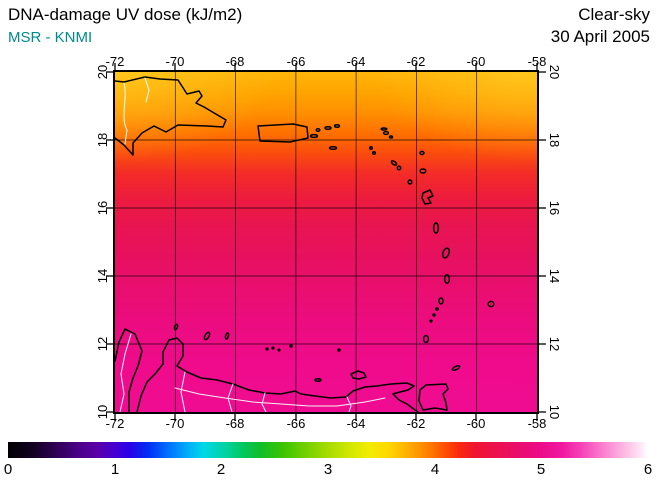  What do you see at coordinates (476, 423) in the screenshot?
I see `lon-tick-label-bottom: -60` at bounding box center [476, 423].